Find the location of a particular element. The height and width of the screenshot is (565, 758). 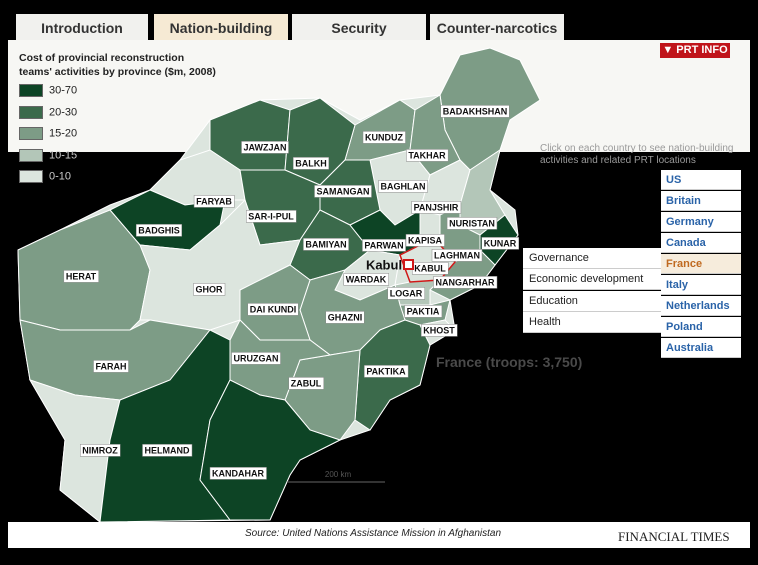

scale-label: 200 km is located at coordinates (338, 474).